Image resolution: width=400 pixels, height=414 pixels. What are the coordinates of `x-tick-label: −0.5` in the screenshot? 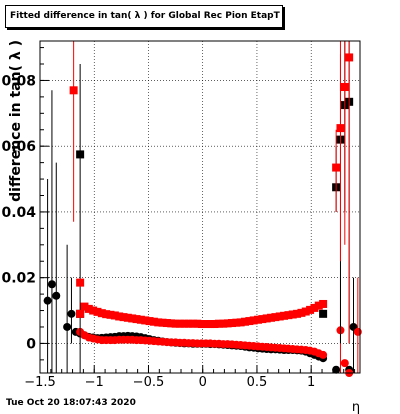 It's located at (149, 382).